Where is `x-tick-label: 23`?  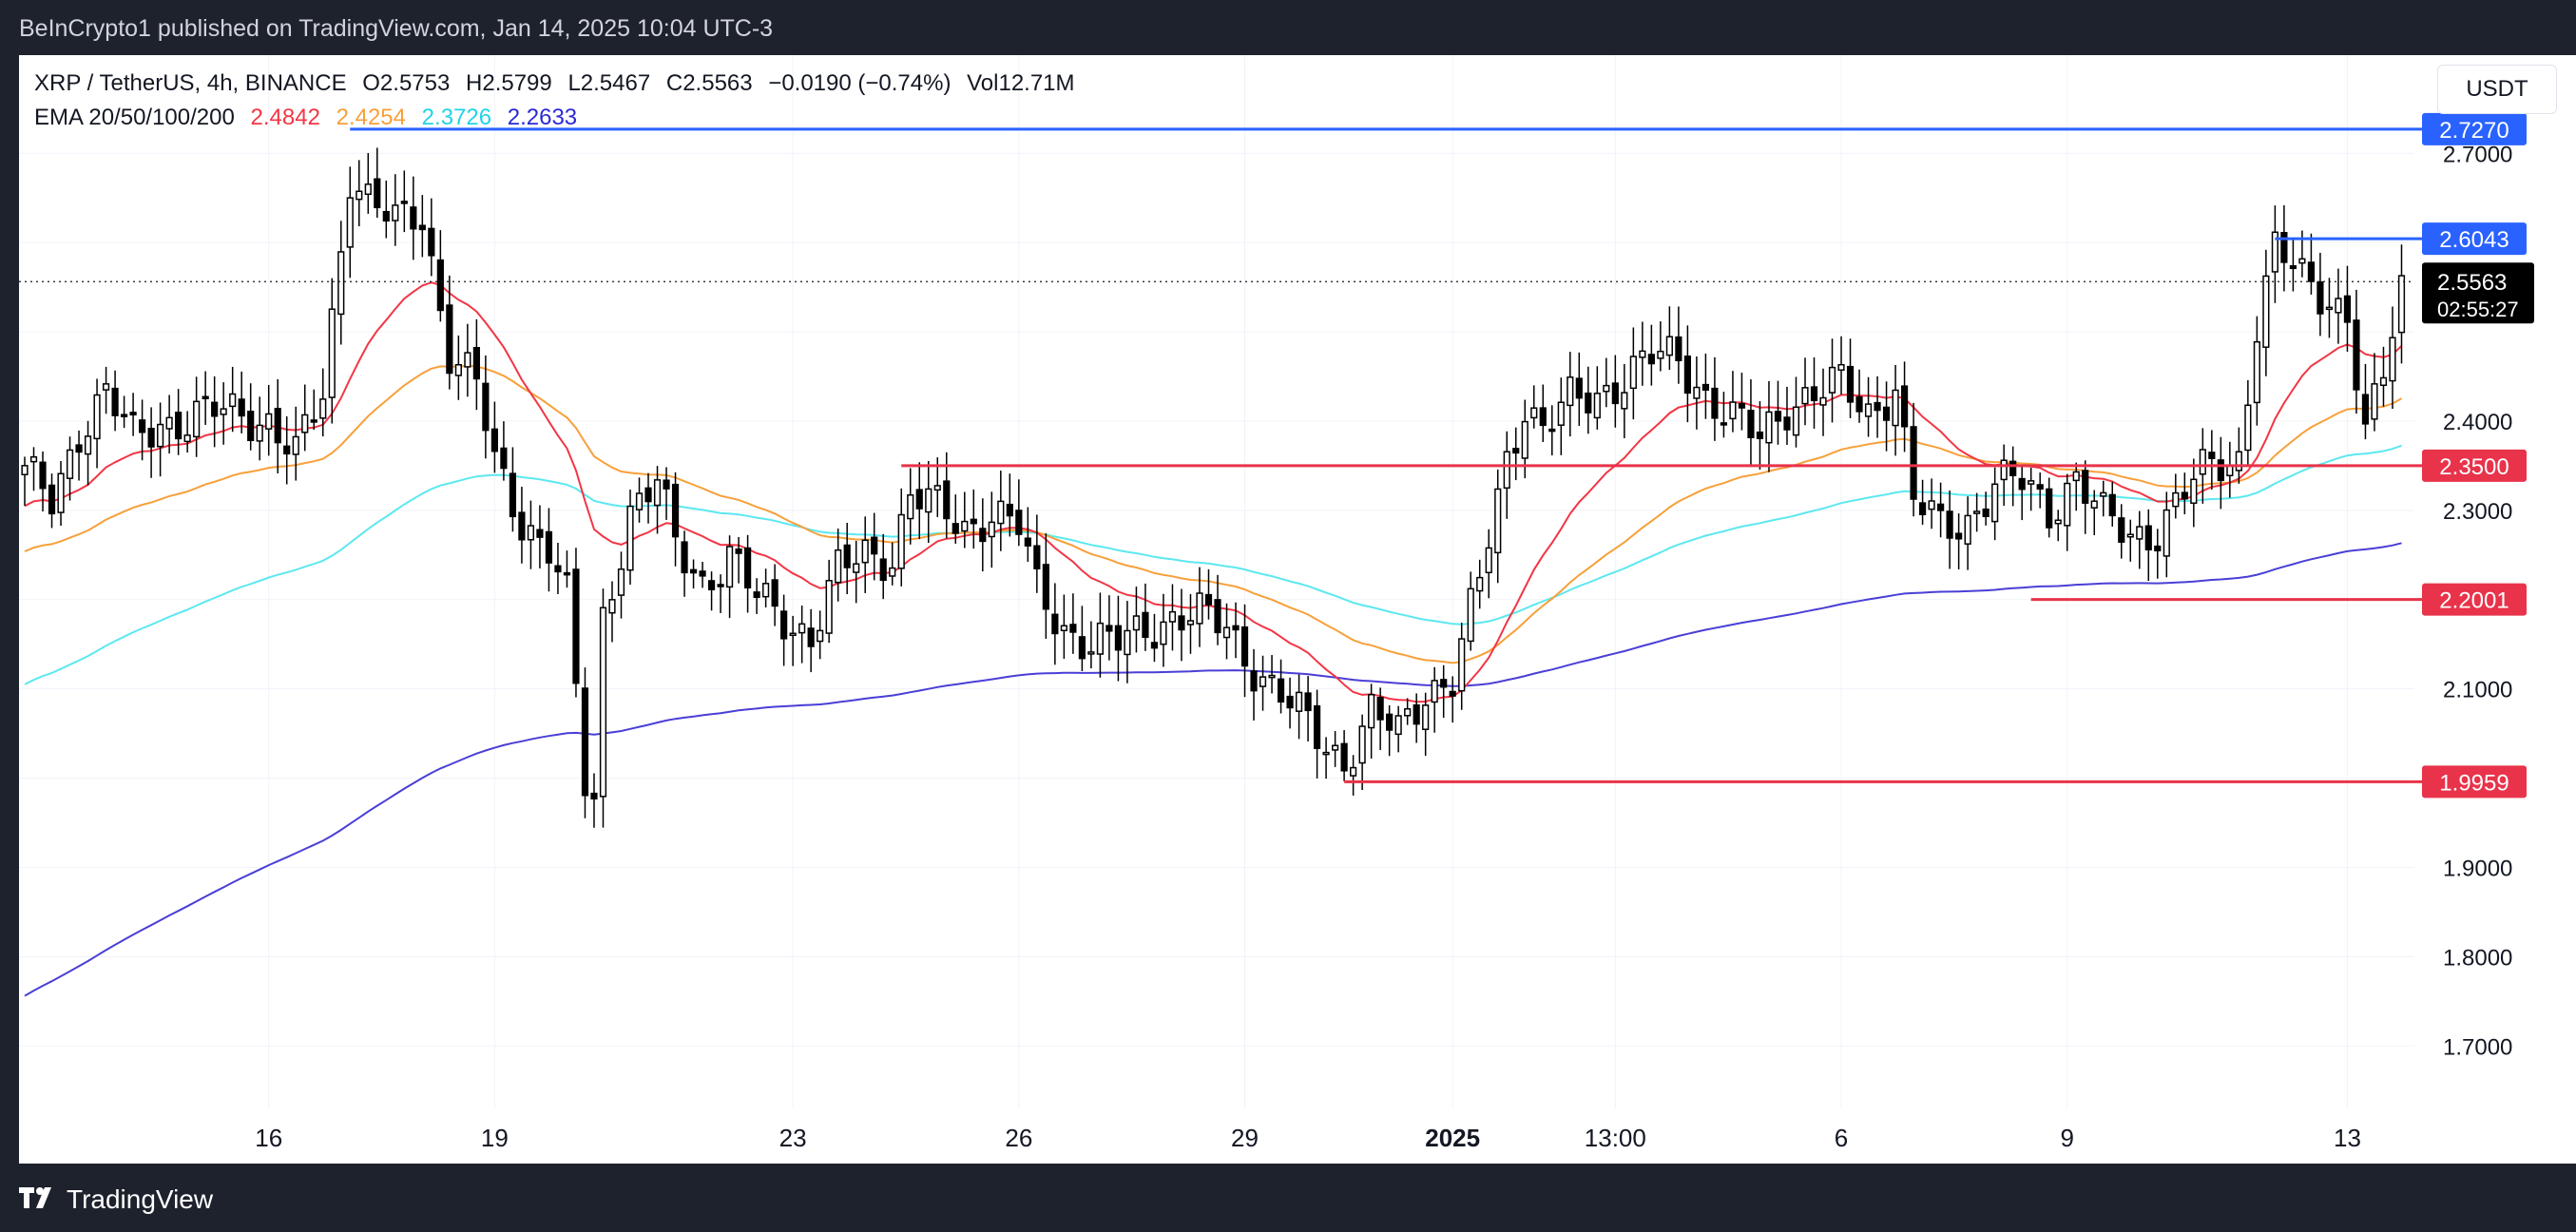 x-tick-label: 23 is located at coordinates (793, 1138).